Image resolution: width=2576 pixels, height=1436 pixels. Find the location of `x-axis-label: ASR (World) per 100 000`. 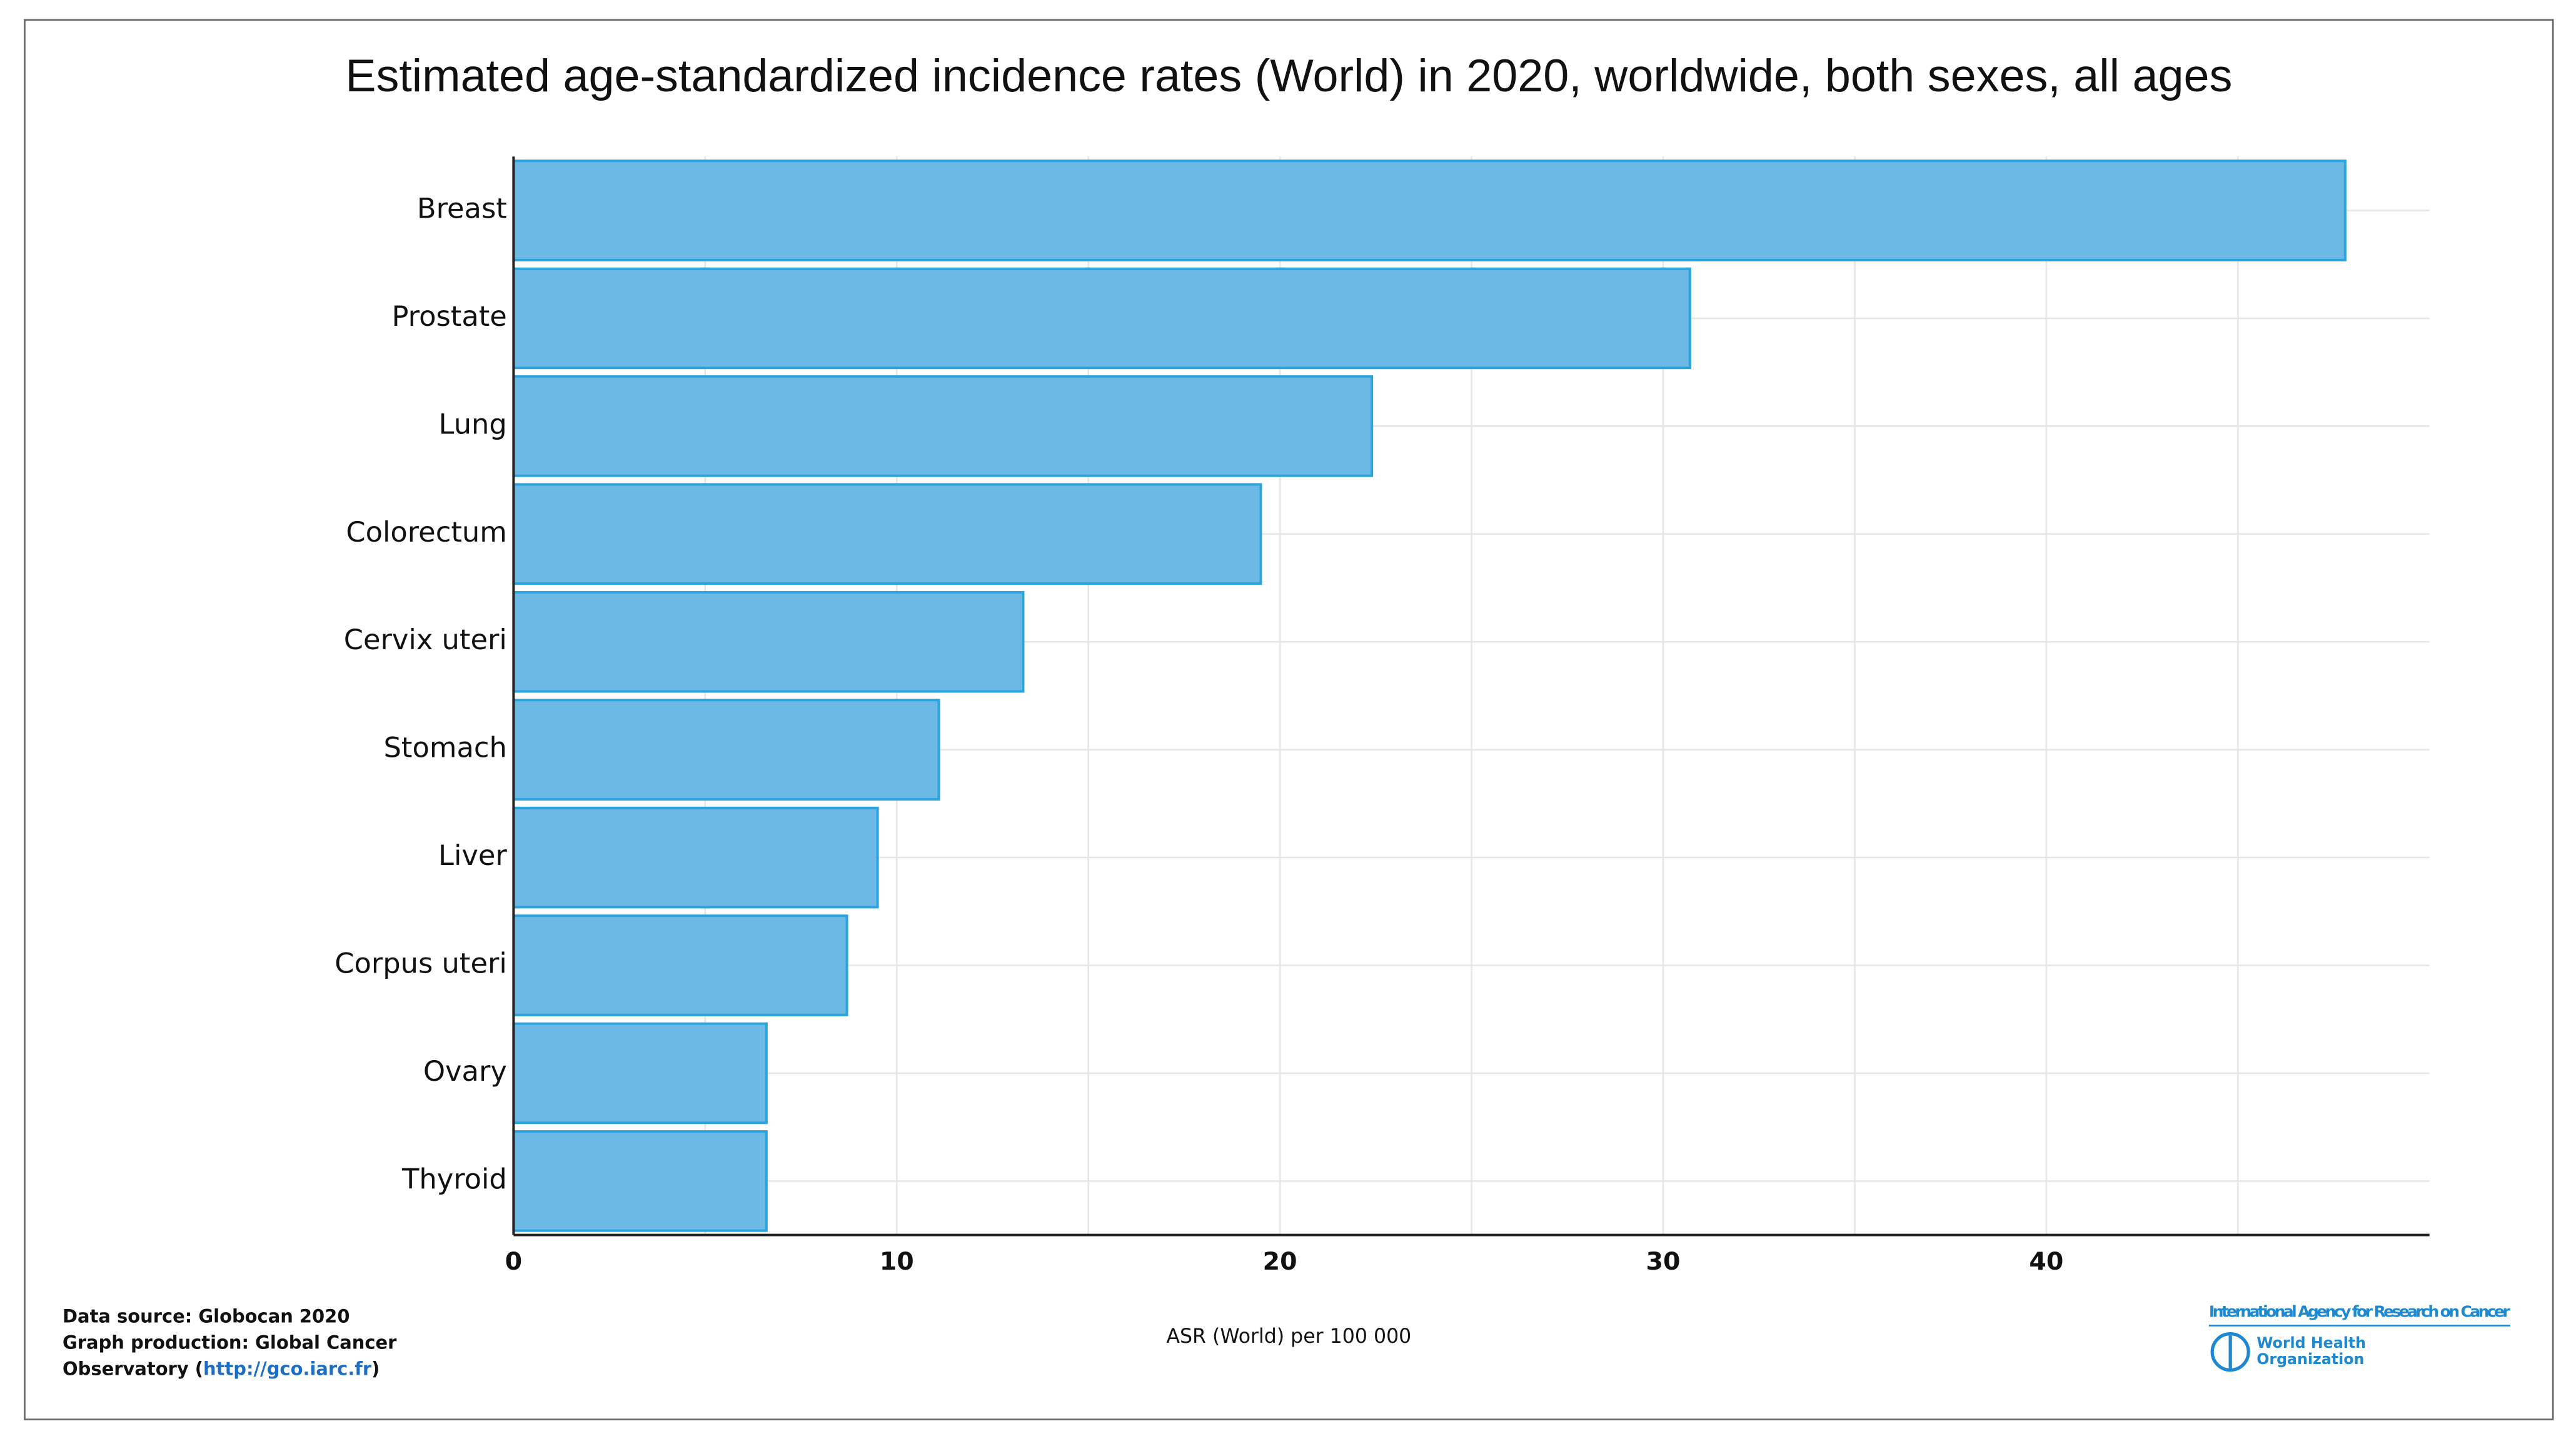

x-axis-label: ASR (World) per 100 000 is located at coordinates (1288, 1336).